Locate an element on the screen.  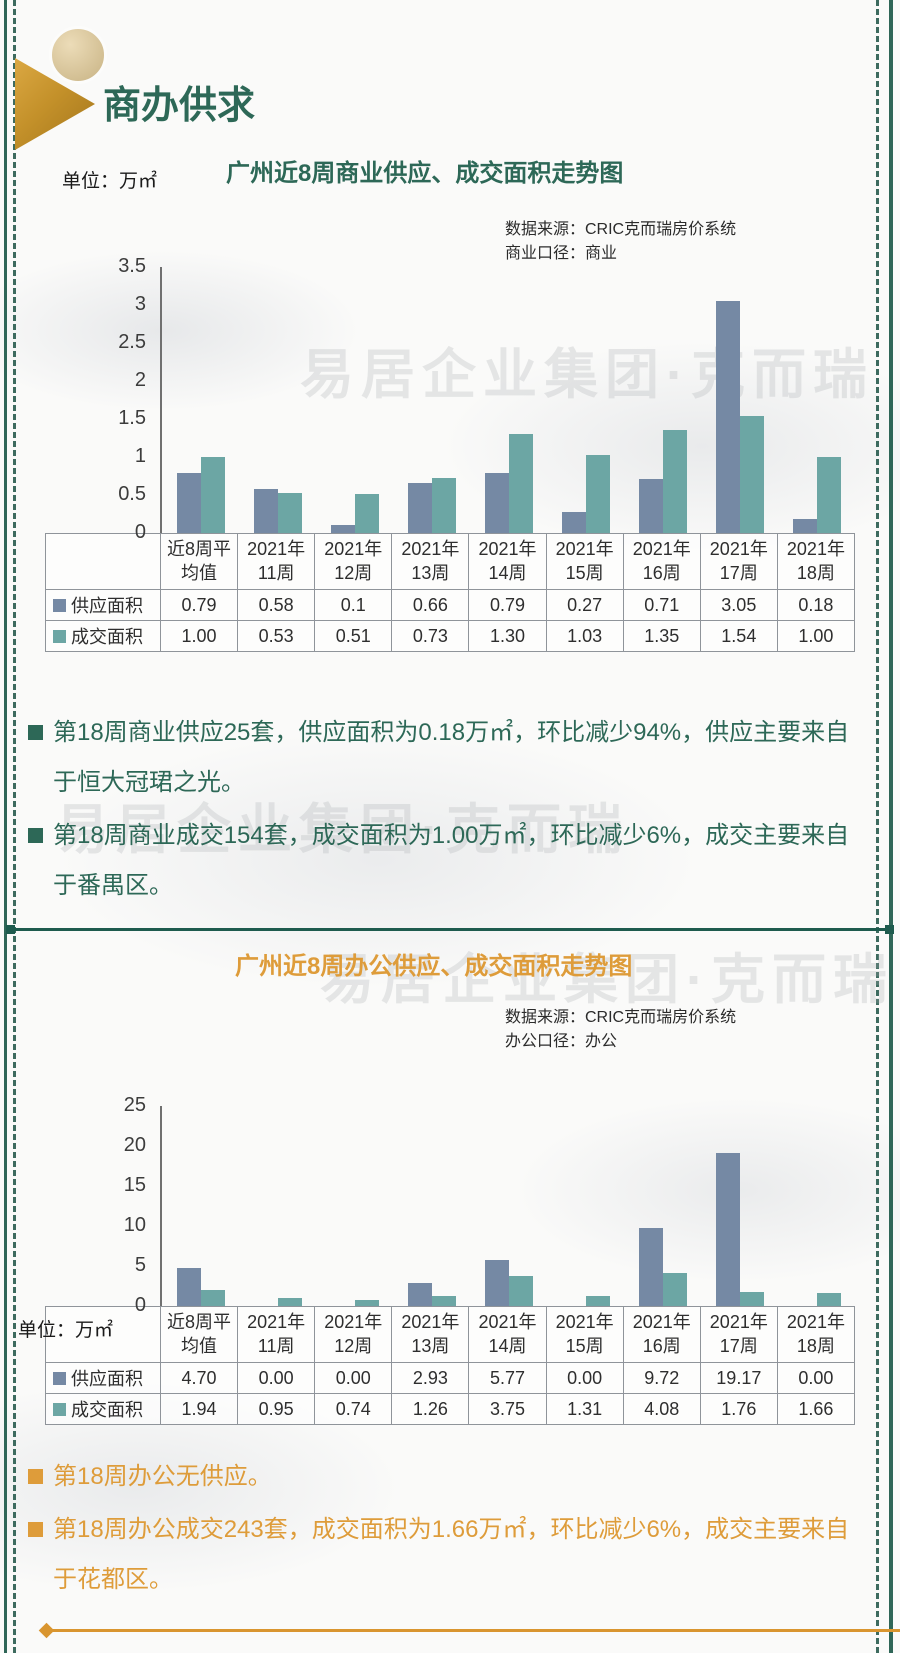
y-axis-tick-label: 25 is located at coordinates (134, 1105).